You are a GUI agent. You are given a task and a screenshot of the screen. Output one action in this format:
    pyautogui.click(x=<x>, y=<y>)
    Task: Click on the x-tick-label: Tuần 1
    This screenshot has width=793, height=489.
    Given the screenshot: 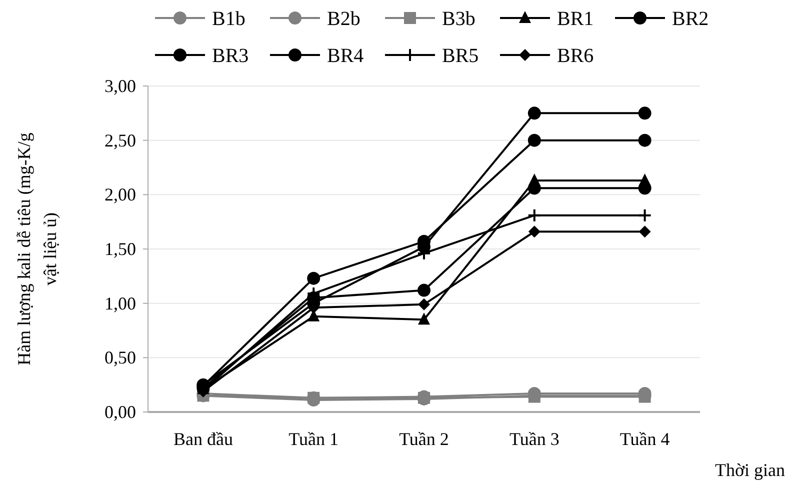 What is the action you would take?
    pyautogui.click(x=313, y=439)
    